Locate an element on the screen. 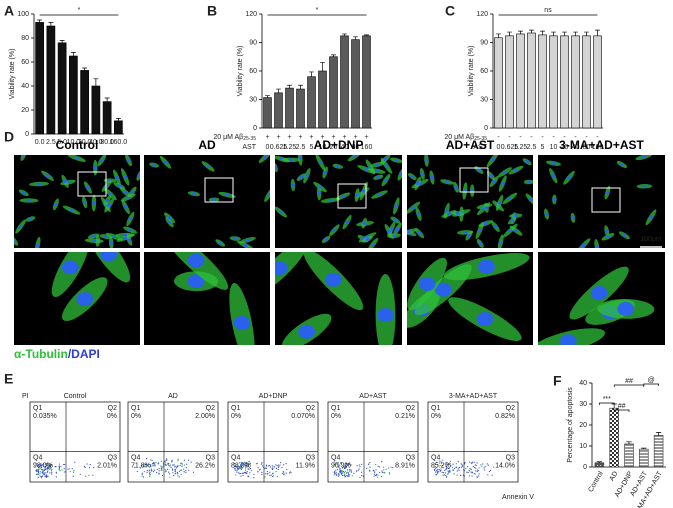 The image size is (673, 508). category-row-label: AST is located at coordinates (249, 147).